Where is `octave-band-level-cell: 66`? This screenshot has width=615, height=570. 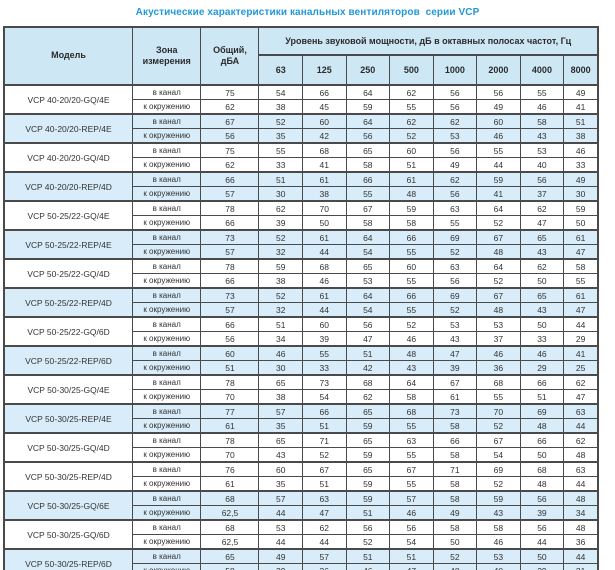
octave-band-level-cell: 66 is located at coordinates (324, 92).